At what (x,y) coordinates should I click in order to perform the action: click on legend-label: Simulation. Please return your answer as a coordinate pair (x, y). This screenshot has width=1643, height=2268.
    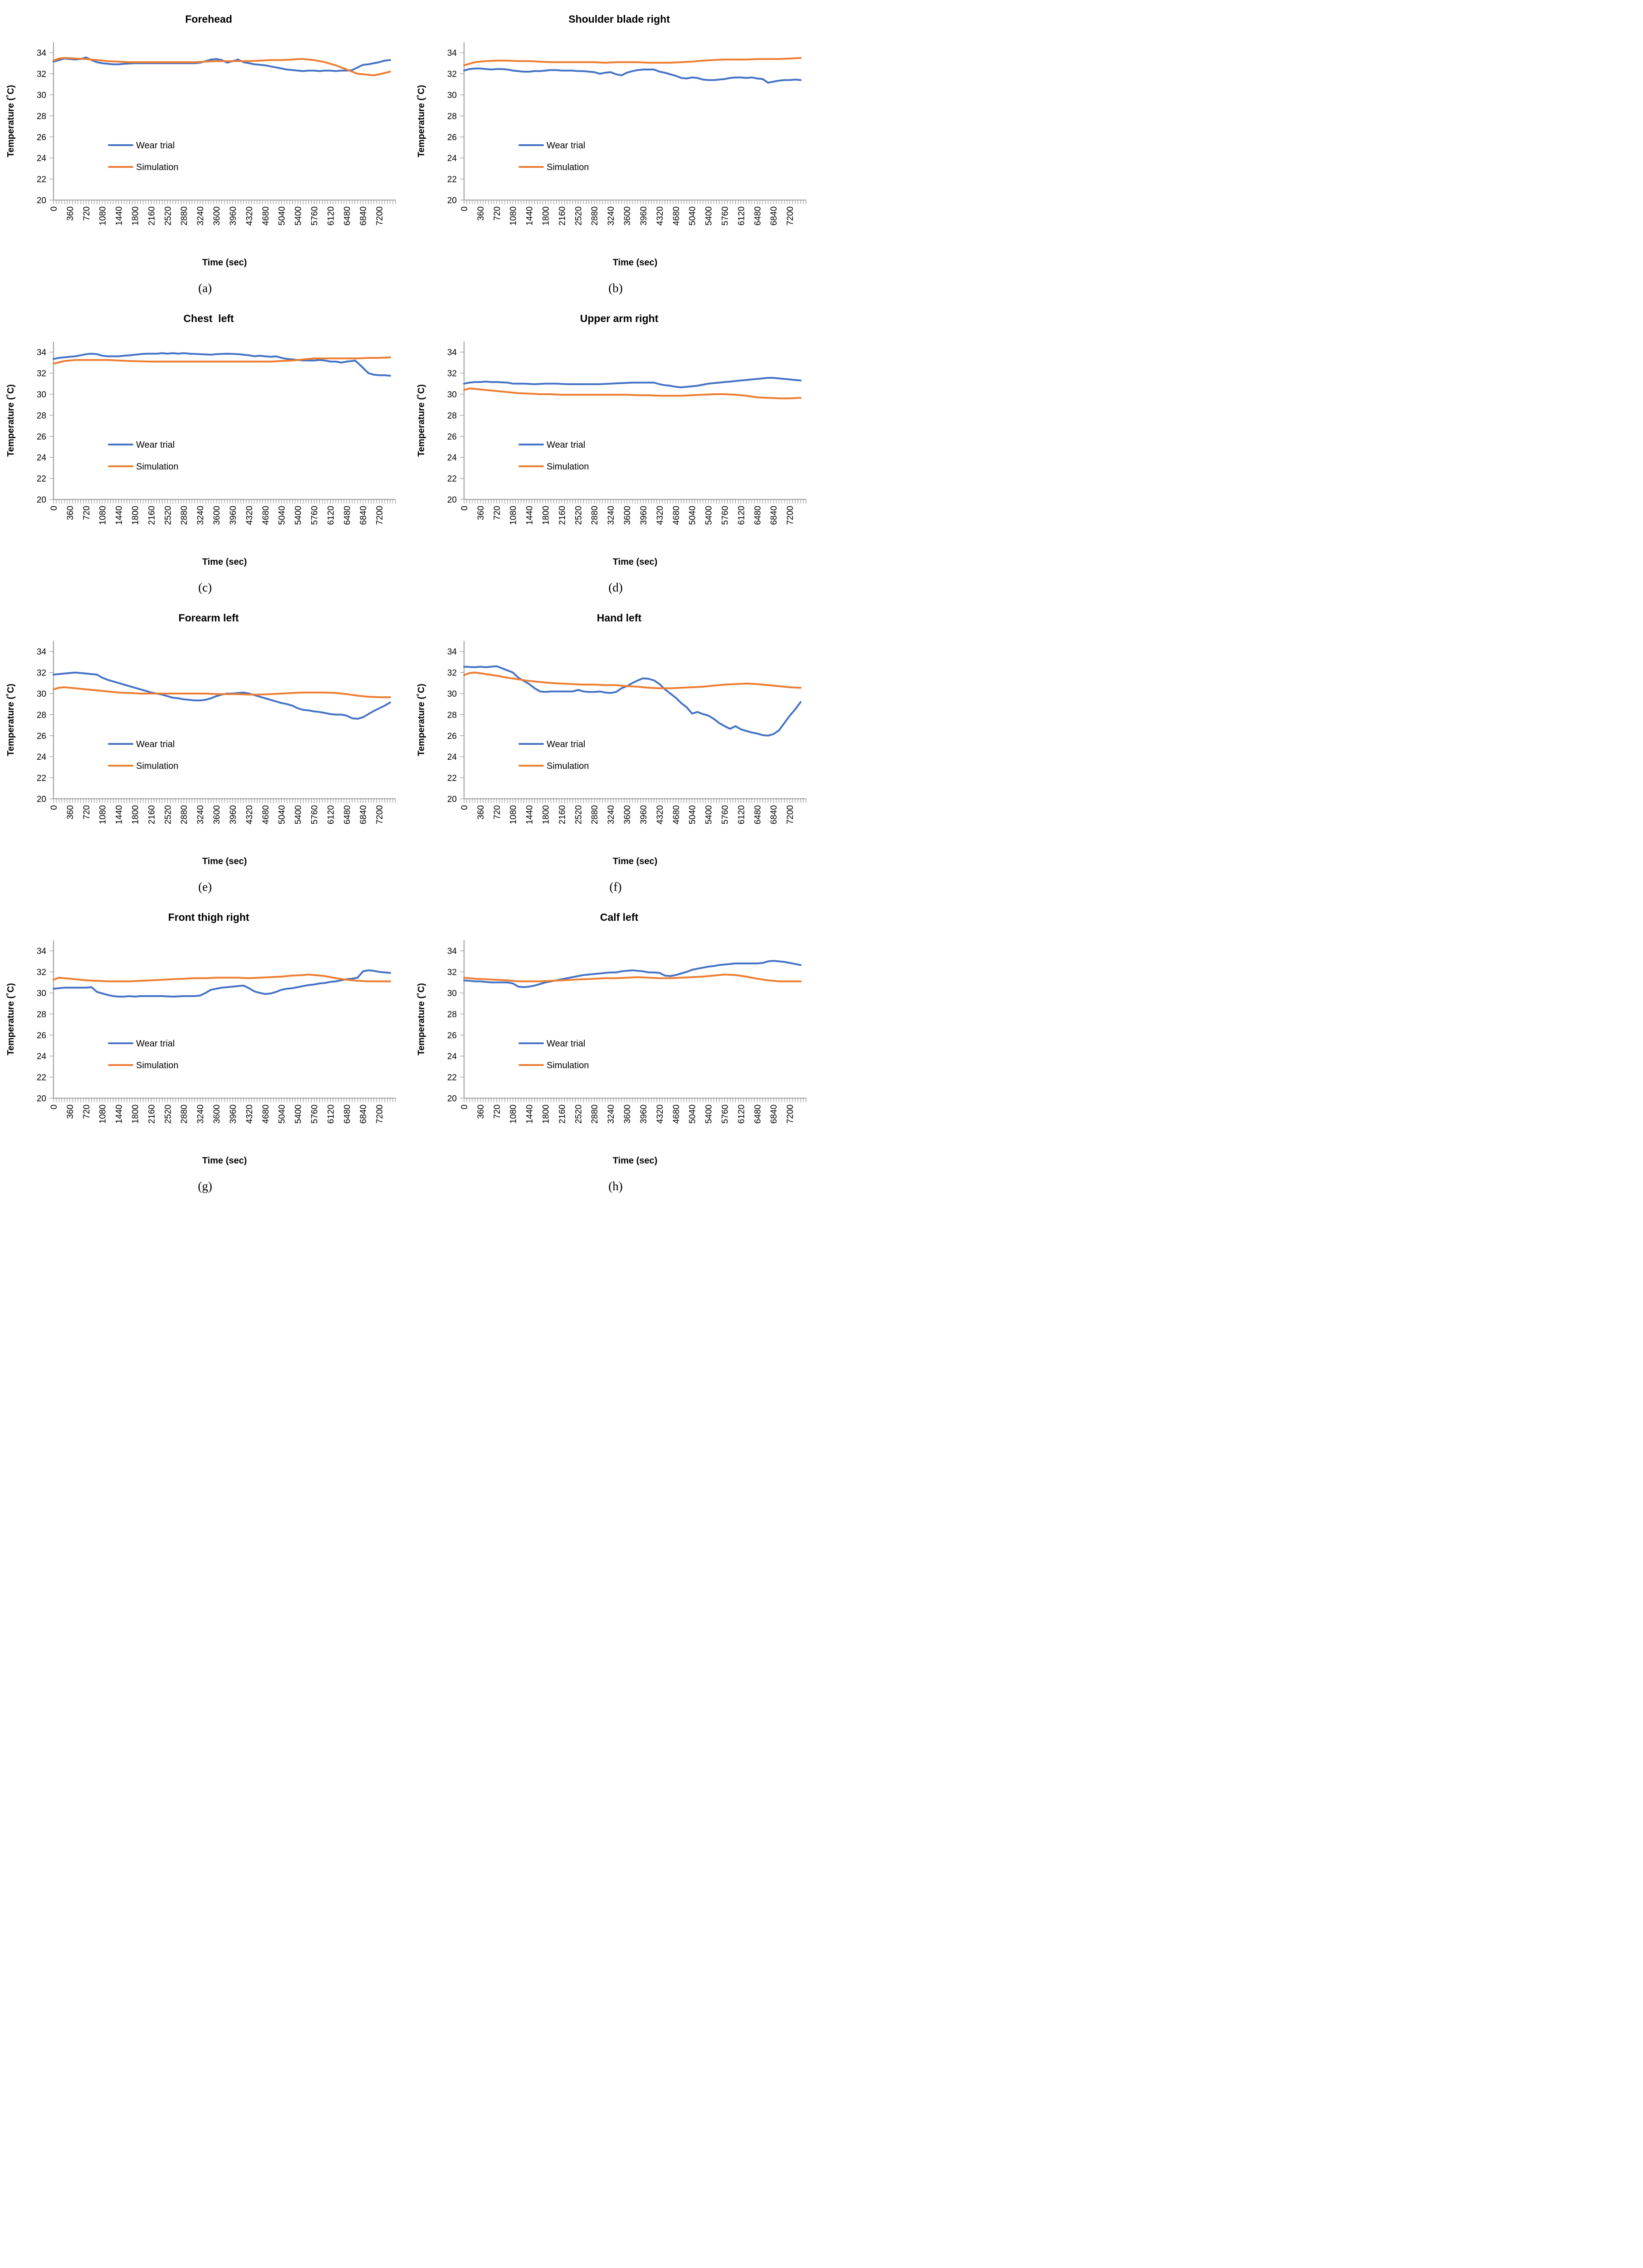
    Looking at the image, I should click on (157, 167).